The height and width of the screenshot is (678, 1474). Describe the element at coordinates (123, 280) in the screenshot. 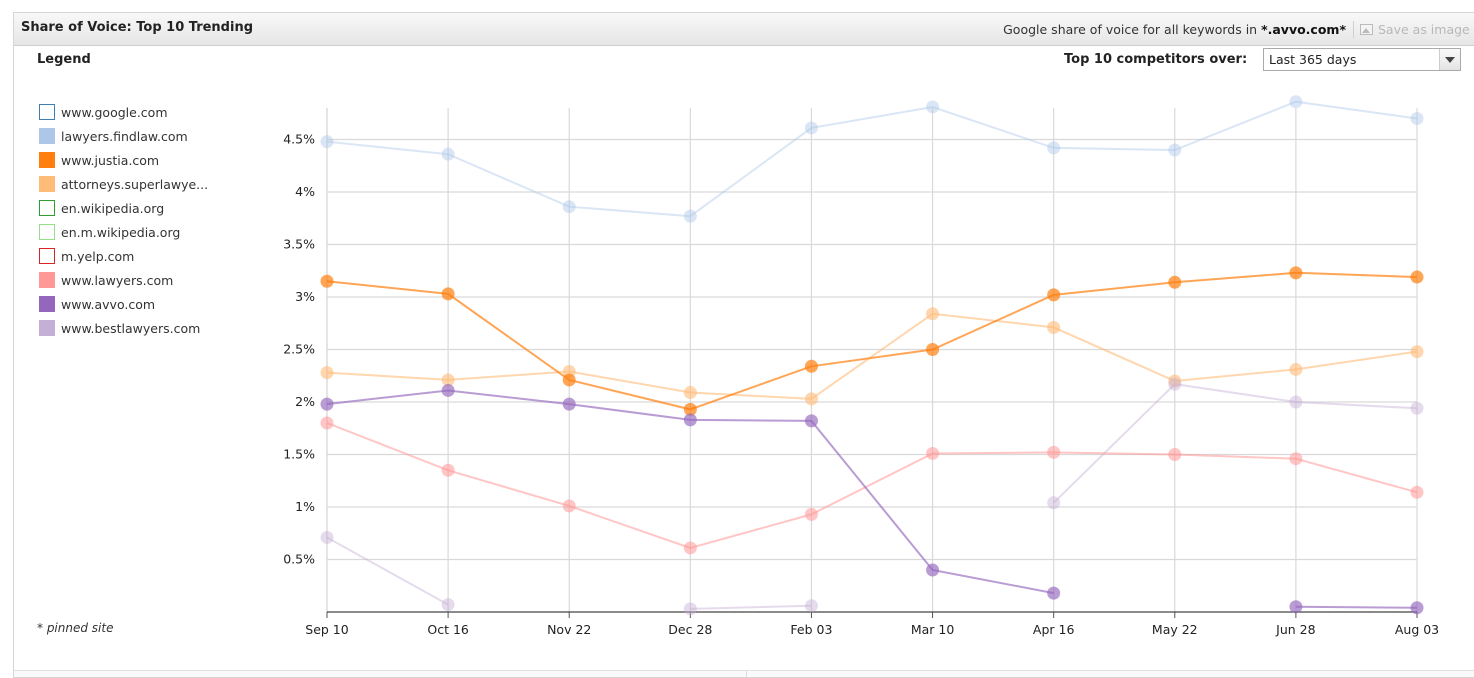

I see `legend-item: www.lawyers.com` at that location.